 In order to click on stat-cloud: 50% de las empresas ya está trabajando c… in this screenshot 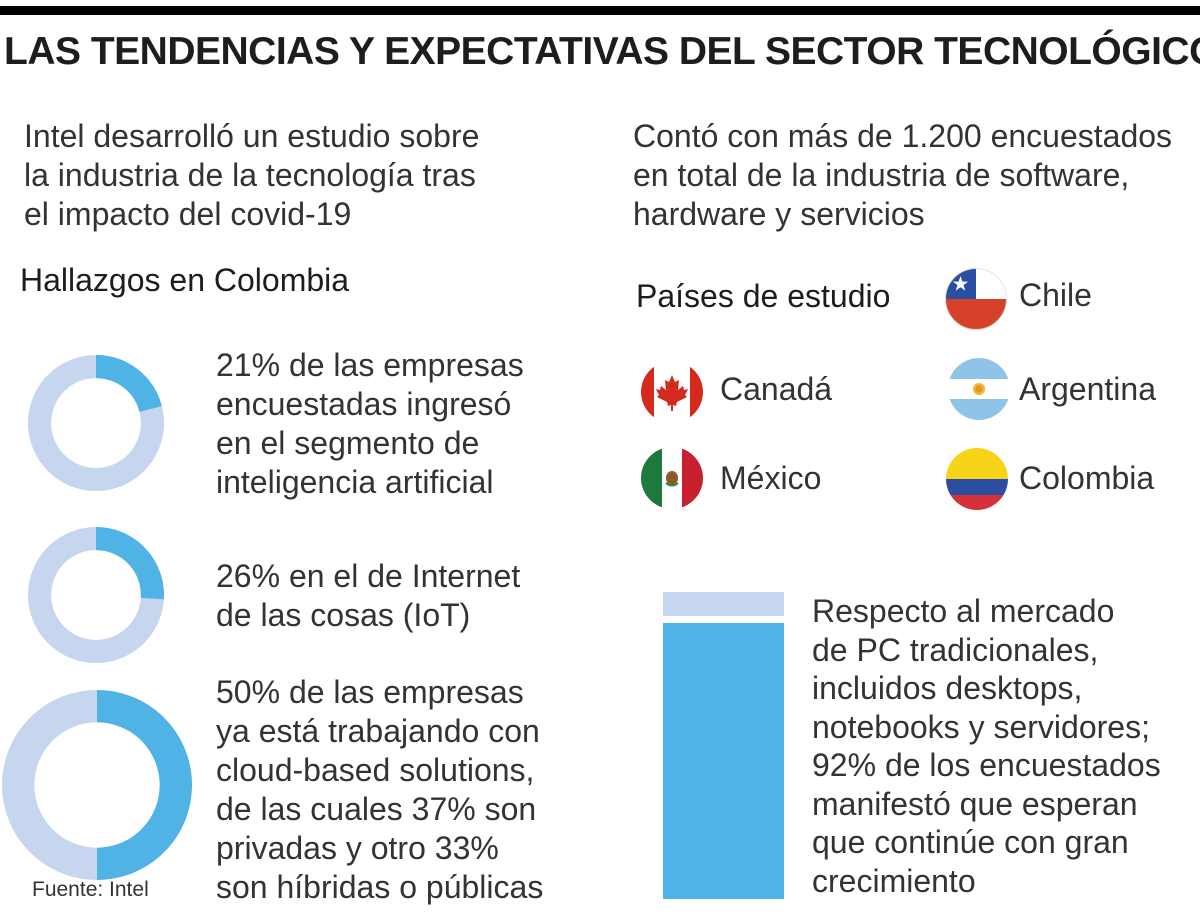, I will do `click(379, 790)`.